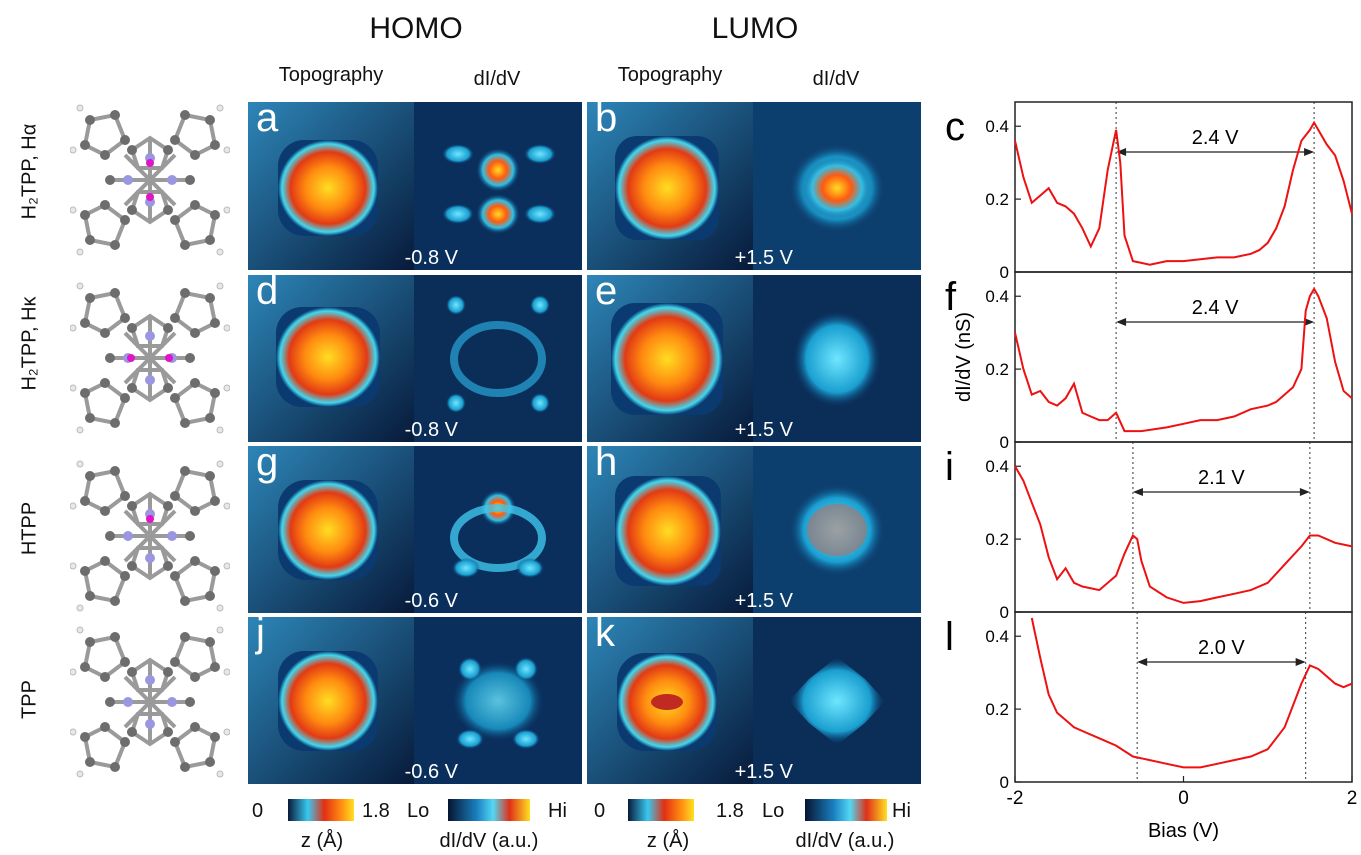 Image resolution: width=1361 pixels, height=855 pixels. Describe the element at coordinates (29, 528) in the screenshot. I see `row-label-htpp: HTPP` at that location.